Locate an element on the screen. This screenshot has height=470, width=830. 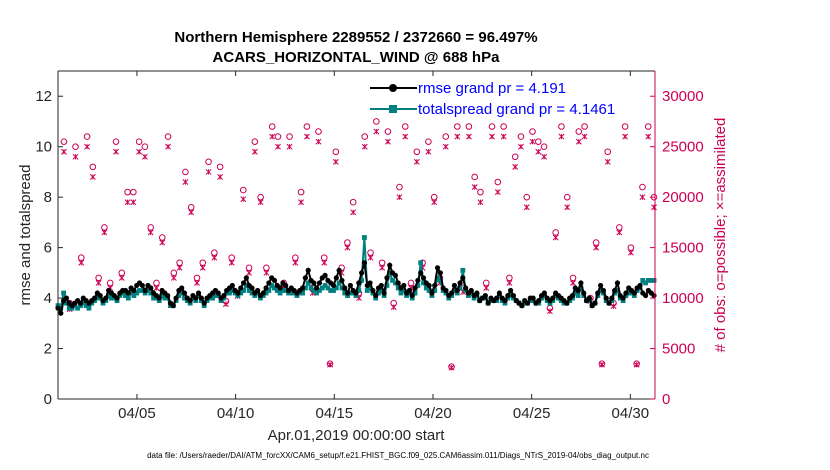
left-y-tick-label: 2 is located at coordinates (48, 349).